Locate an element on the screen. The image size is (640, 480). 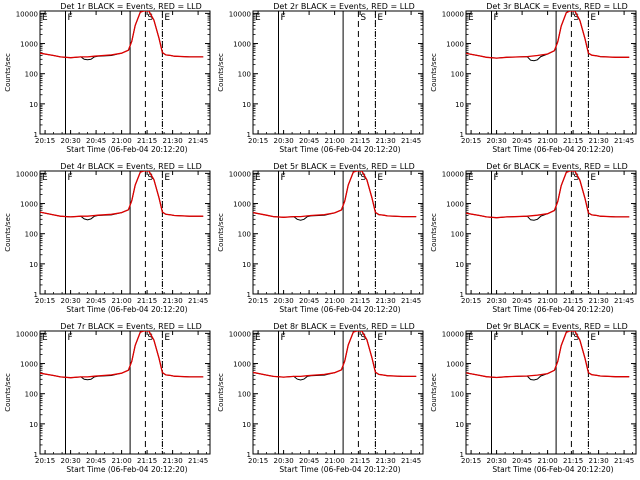
series-events is located at coordinates (548, 36).